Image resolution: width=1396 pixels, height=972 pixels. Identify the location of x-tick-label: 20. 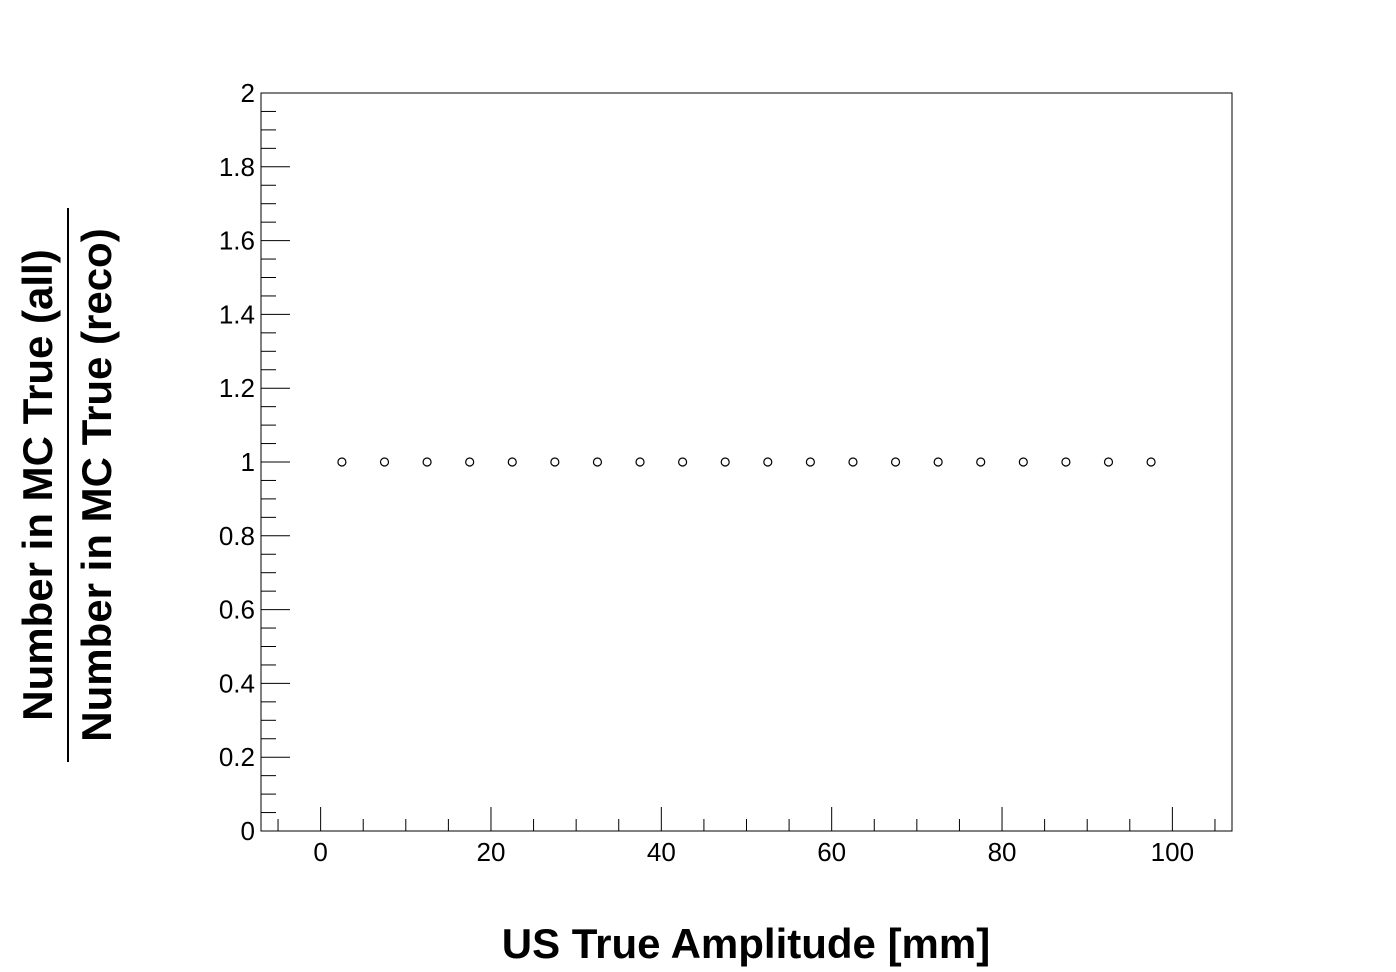
(491, 852).